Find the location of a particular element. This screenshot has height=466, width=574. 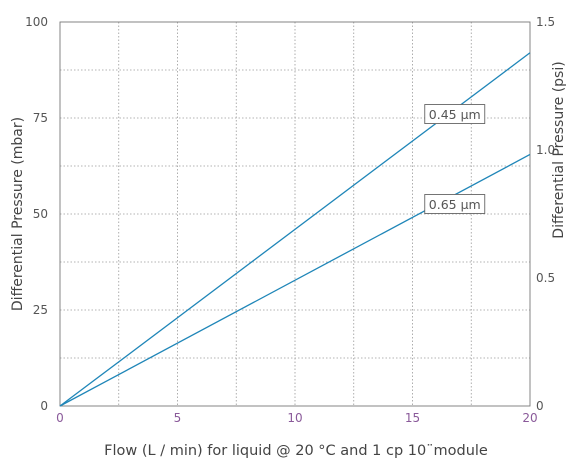

y-axis-title: Differential Pressure (mbar) is located at coordinates (18, 214).